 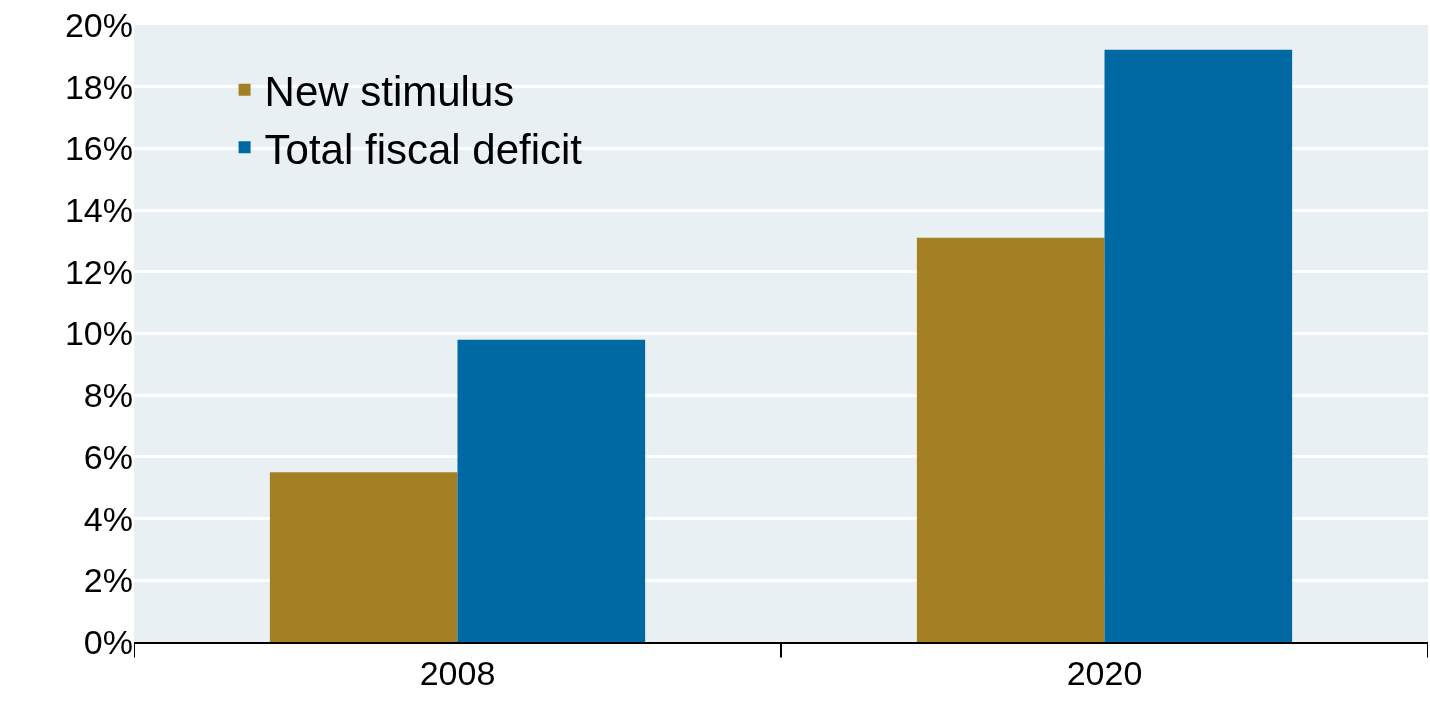 I want to click on x-tick-label: 2020, so click(x=1104, y=672).